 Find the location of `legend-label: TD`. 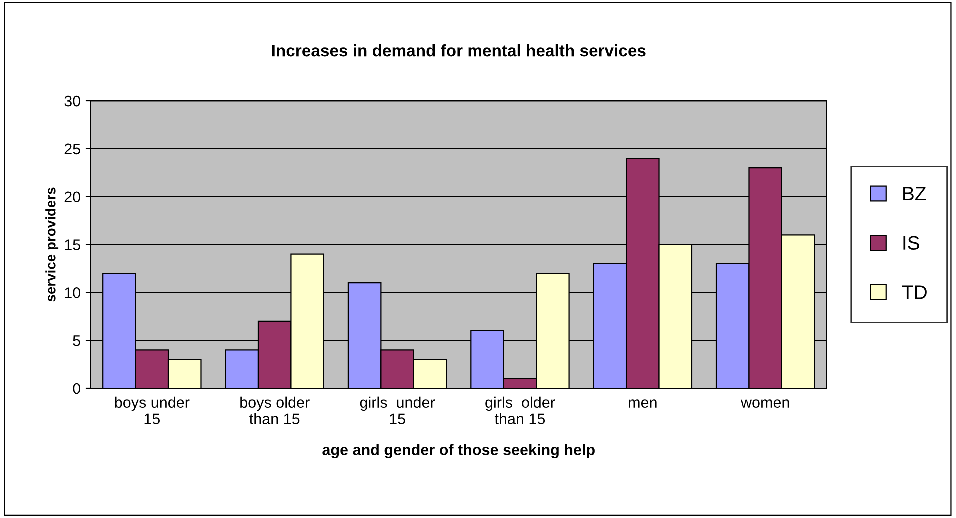

legend-label: TD is located at coordinates (914, 293).